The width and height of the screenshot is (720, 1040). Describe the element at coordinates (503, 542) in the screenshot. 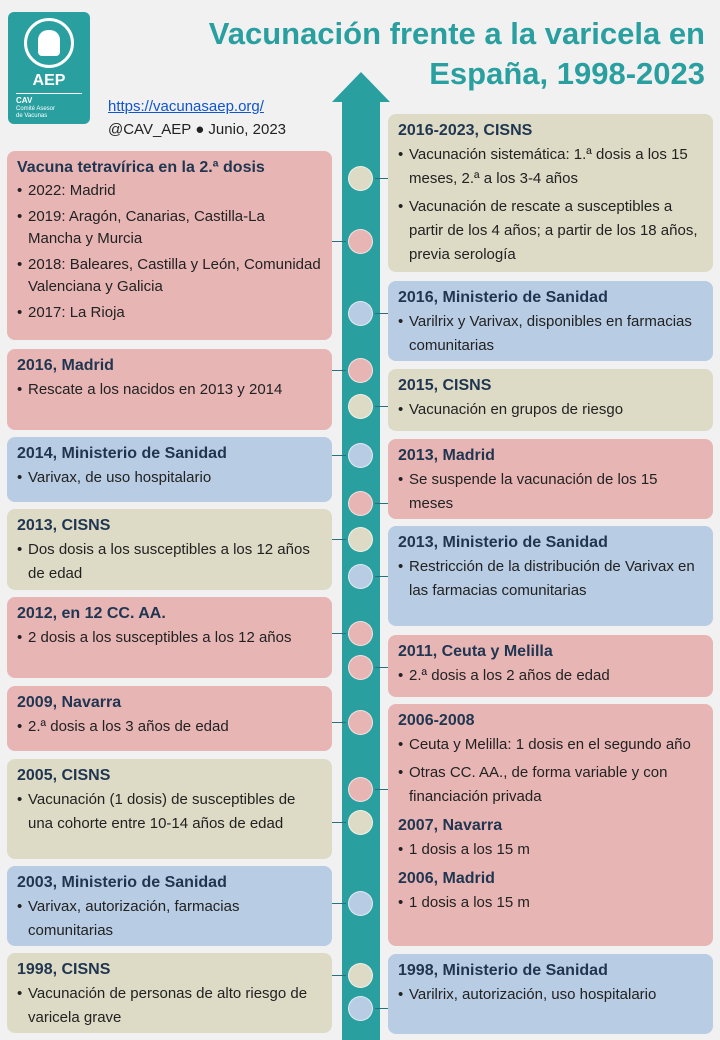

I see `event-heading: 2013, Ministerio de Sanidad` at that location.